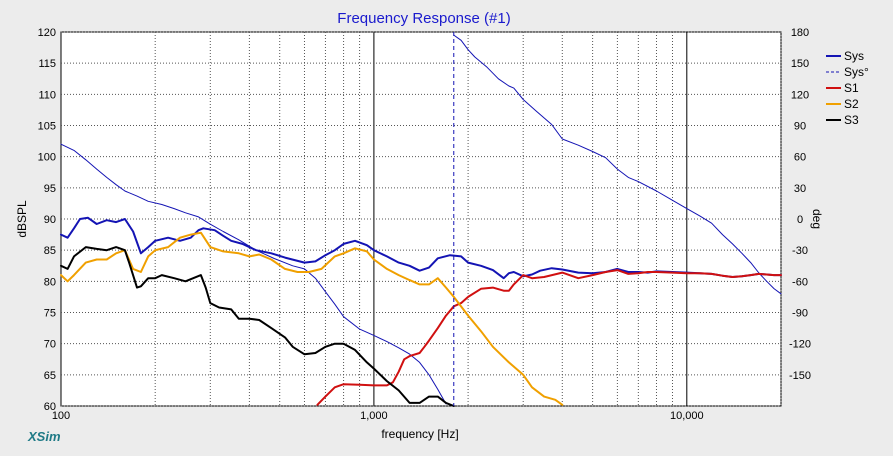 The width and height of the screenshot is (893, 456). I want to click on y2-tick-label: -30, so click(800, 251).